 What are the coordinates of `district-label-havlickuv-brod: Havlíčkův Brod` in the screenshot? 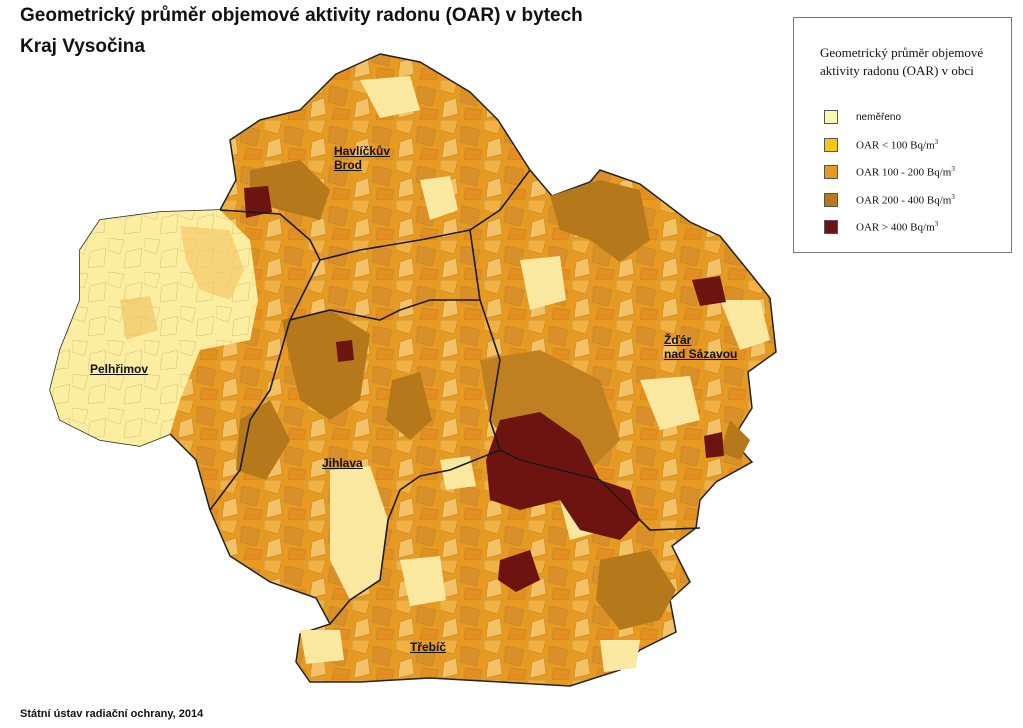 It's located at (362, 158).